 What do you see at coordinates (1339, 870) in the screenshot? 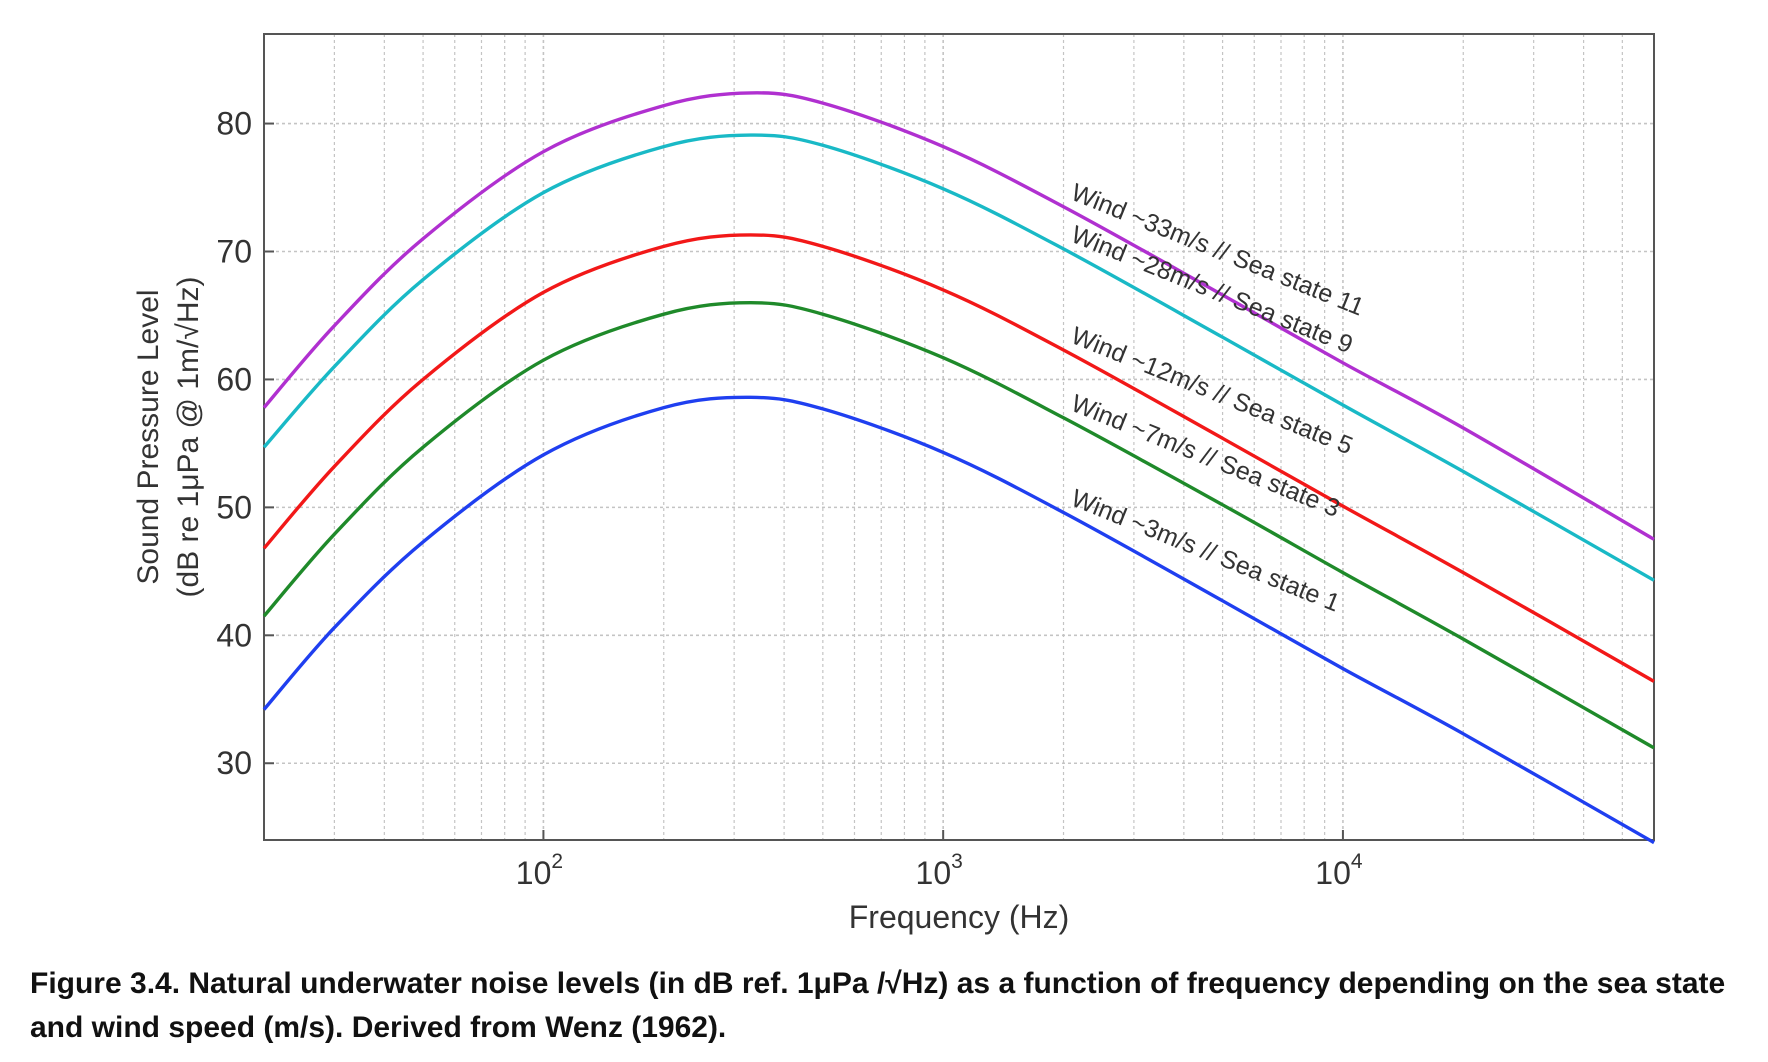
I see `x-tick-label: 10⁴` at bounding box center [1339, 870].